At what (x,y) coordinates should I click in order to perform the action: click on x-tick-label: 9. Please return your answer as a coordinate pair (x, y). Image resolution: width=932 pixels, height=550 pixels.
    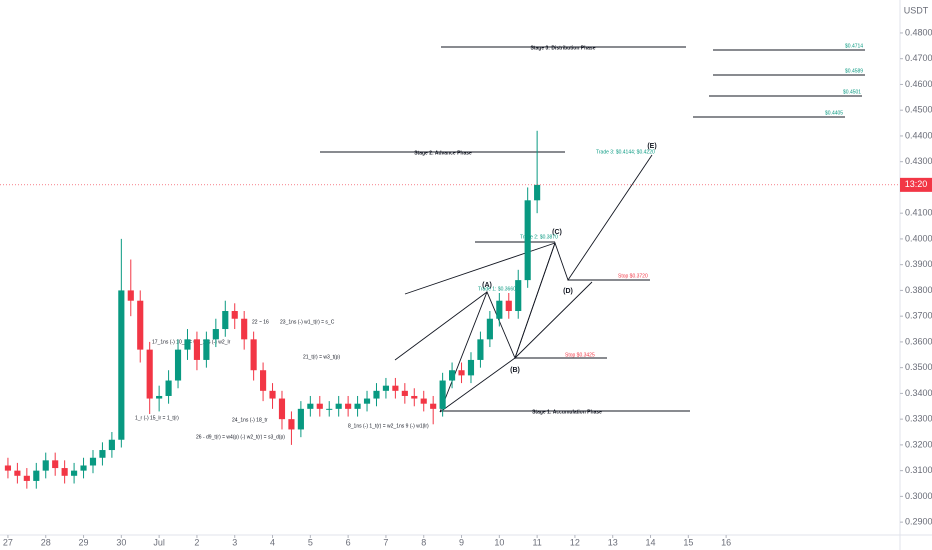
    Looking at the image, I should click on (461, 542).